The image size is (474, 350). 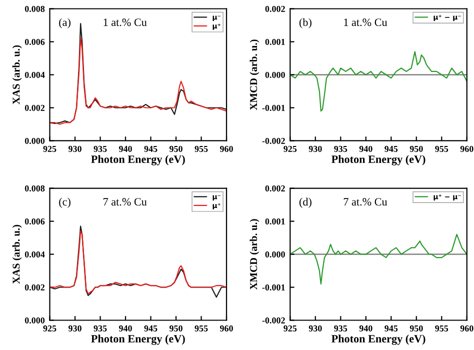 What do you see at coordinates (64, 203) in the screenshot?
I see `annotation: (c)` at bounding box center [64, 203].